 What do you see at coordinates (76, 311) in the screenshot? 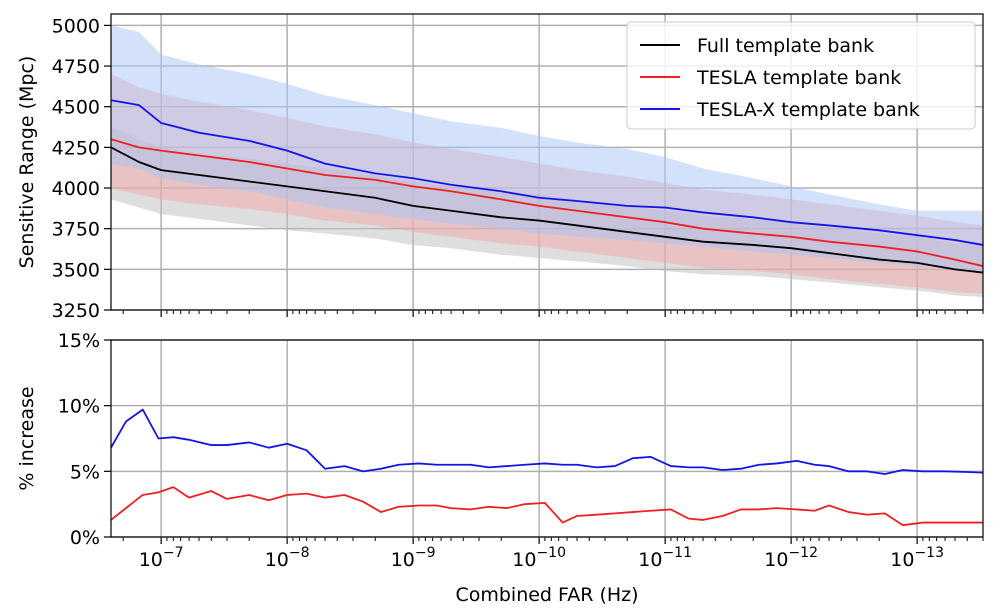
I see `top-ytick-label: 3250` at bounding box center [76, 311].